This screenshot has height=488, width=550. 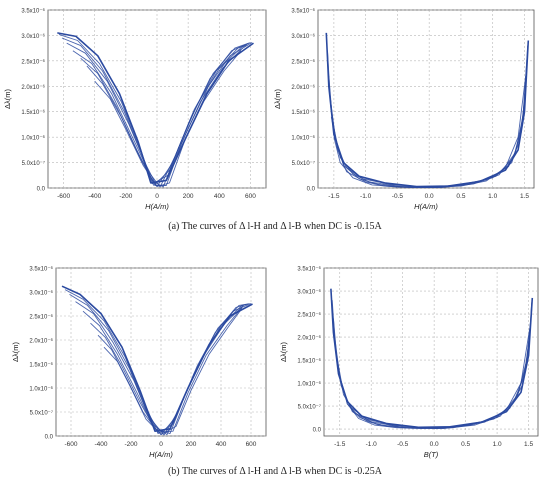 I want to click on b-left-frame, so click(x=161, y=352).